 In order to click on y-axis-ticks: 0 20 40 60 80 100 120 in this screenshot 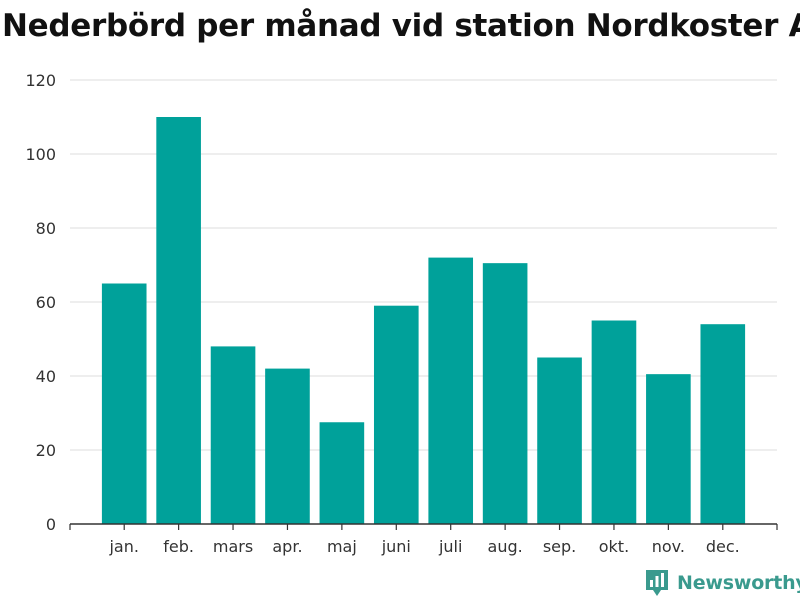, I will do `click(40, 302)`.